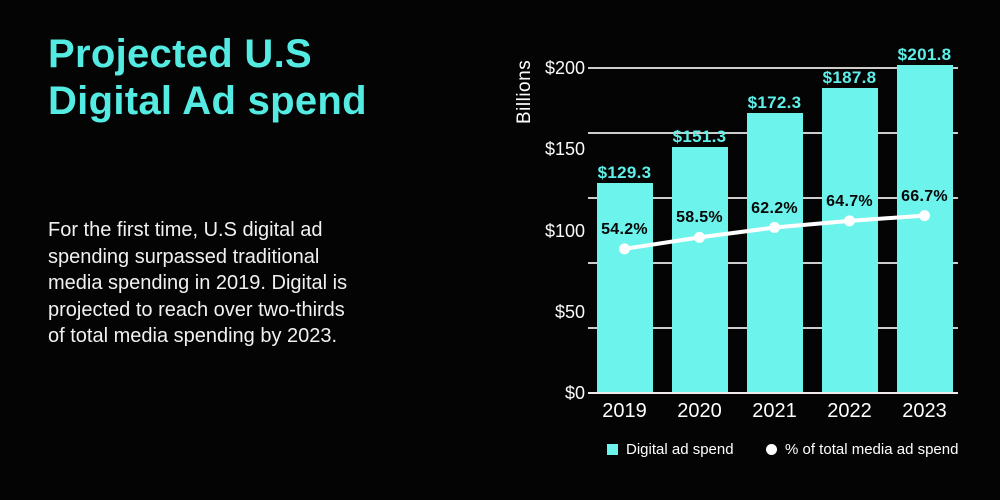 This screenshot has height=500, width=1000. I want to click on x-axis-label-2022: 2022, so click(849, 411).